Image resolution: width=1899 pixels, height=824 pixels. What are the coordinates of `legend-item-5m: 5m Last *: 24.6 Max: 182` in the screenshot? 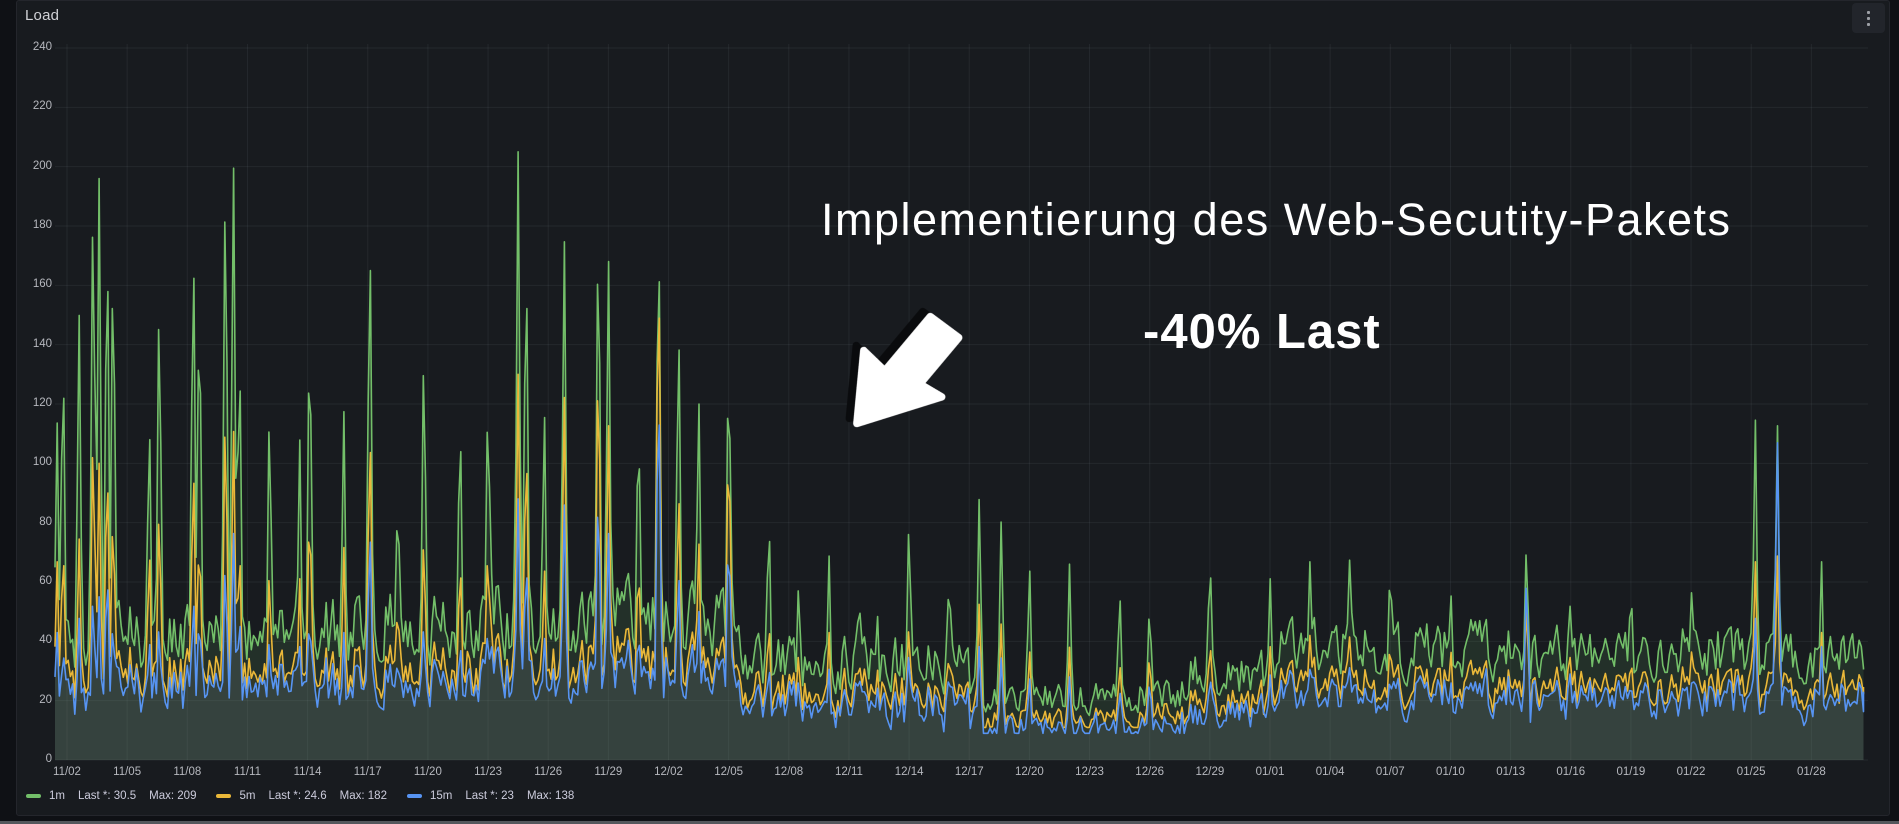 It's located at (301, 796).